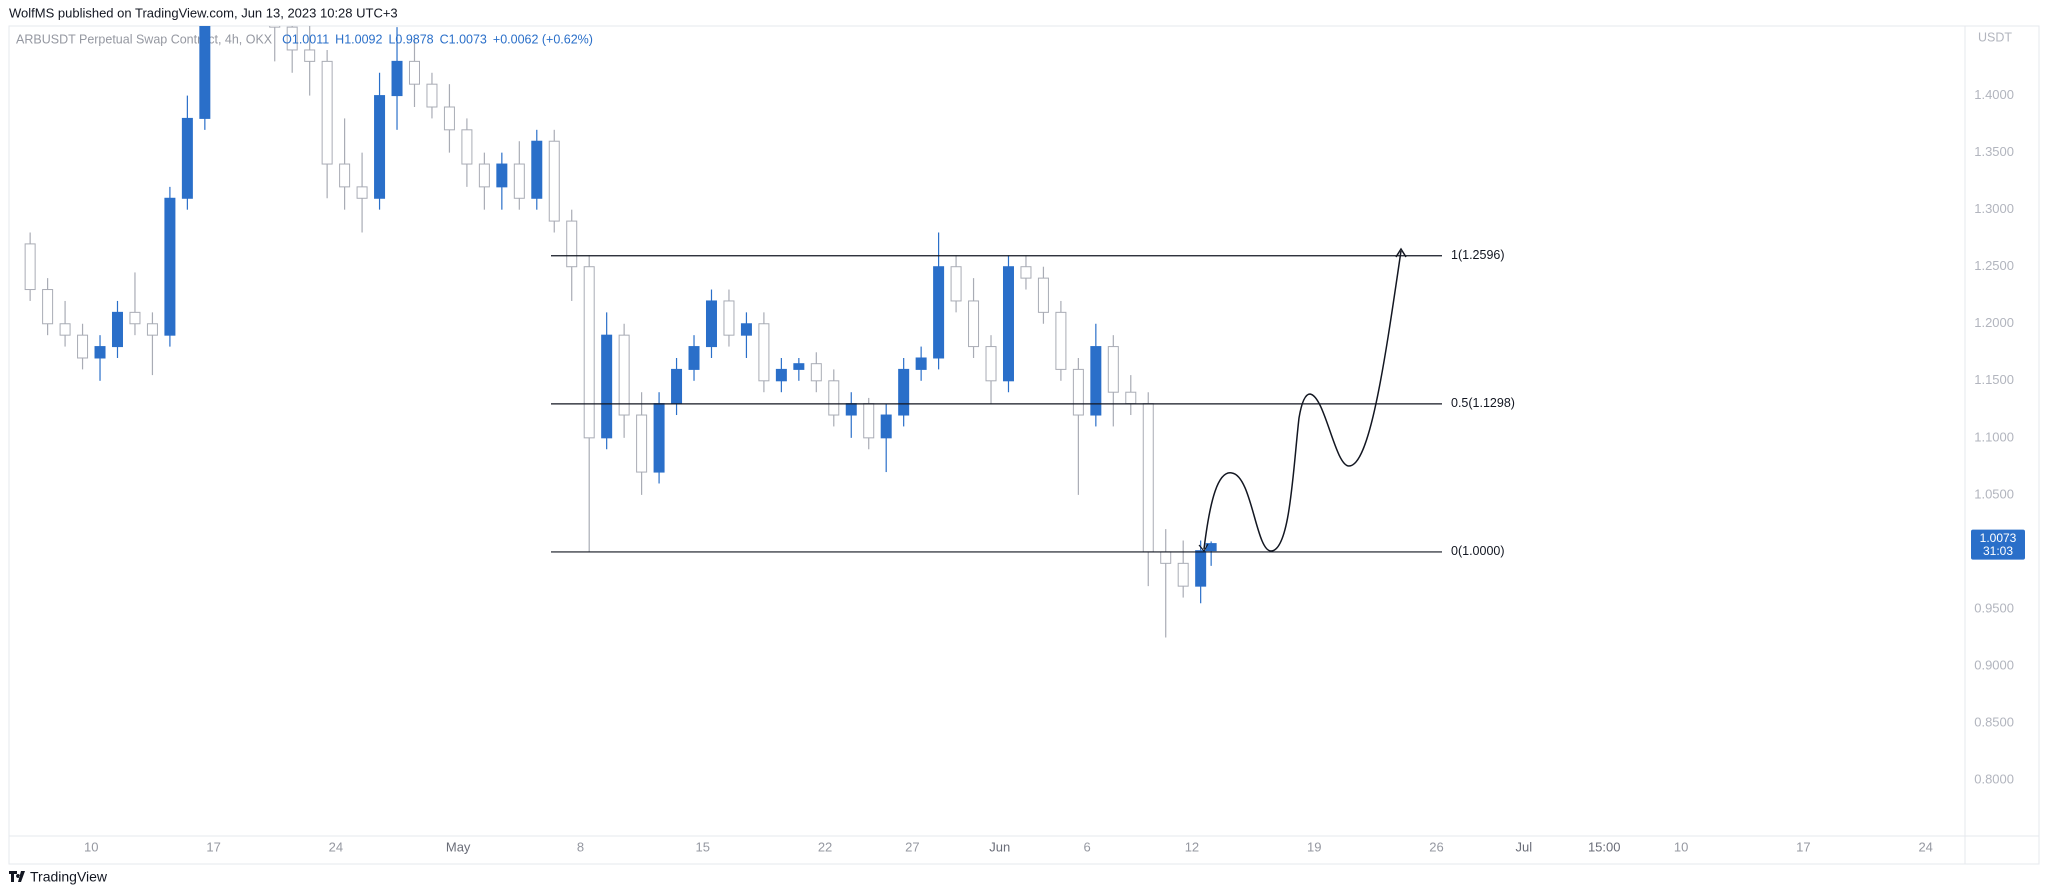 Image resolution: width=2048 pixels, height=895 pixels. Describe the element at coordinates (1524, 846) in the screenshot. I see `x-tick-label: Jul` at that location.